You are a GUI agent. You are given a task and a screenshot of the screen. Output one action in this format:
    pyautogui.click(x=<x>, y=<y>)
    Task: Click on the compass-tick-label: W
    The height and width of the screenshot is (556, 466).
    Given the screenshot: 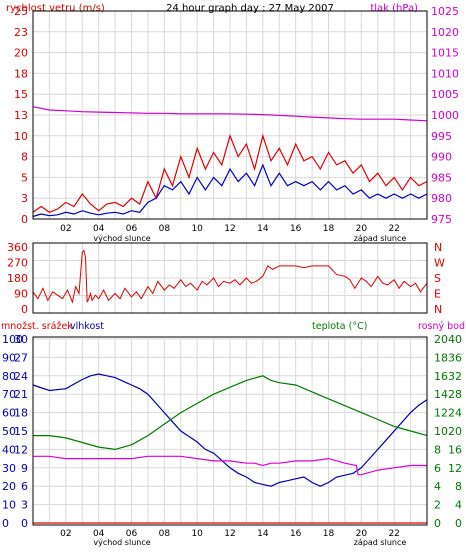 What is the action you would take?
    pyautogui.click(x=439, y=263)
    